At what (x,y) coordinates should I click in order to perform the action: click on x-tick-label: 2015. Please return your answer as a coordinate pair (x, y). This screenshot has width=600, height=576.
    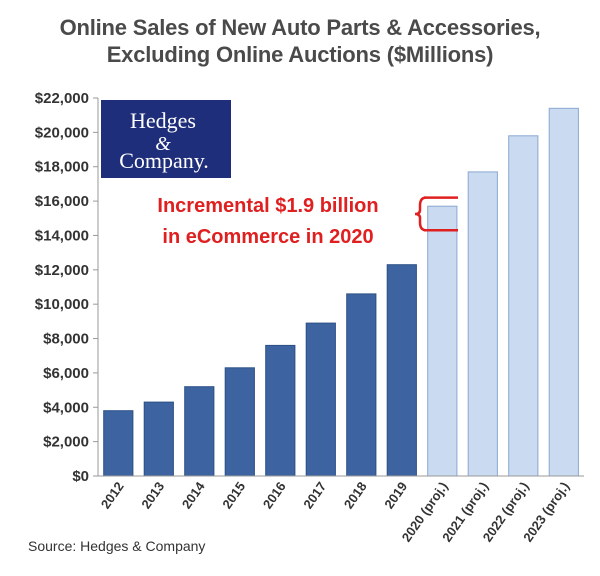
    Looking at the image, I should click on (233, 495).